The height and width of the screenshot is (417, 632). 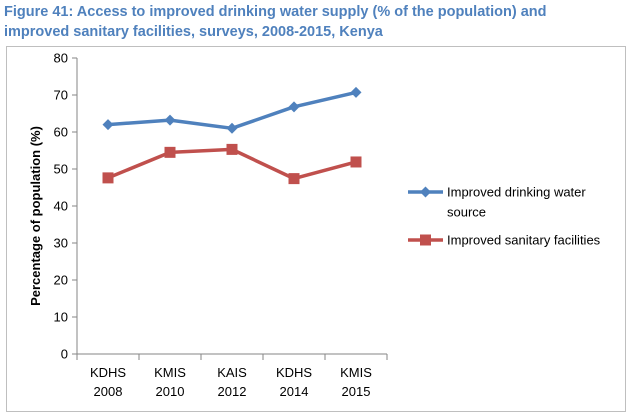 I want to click on x-tick-label: 2014, so click(x=294, y=391).